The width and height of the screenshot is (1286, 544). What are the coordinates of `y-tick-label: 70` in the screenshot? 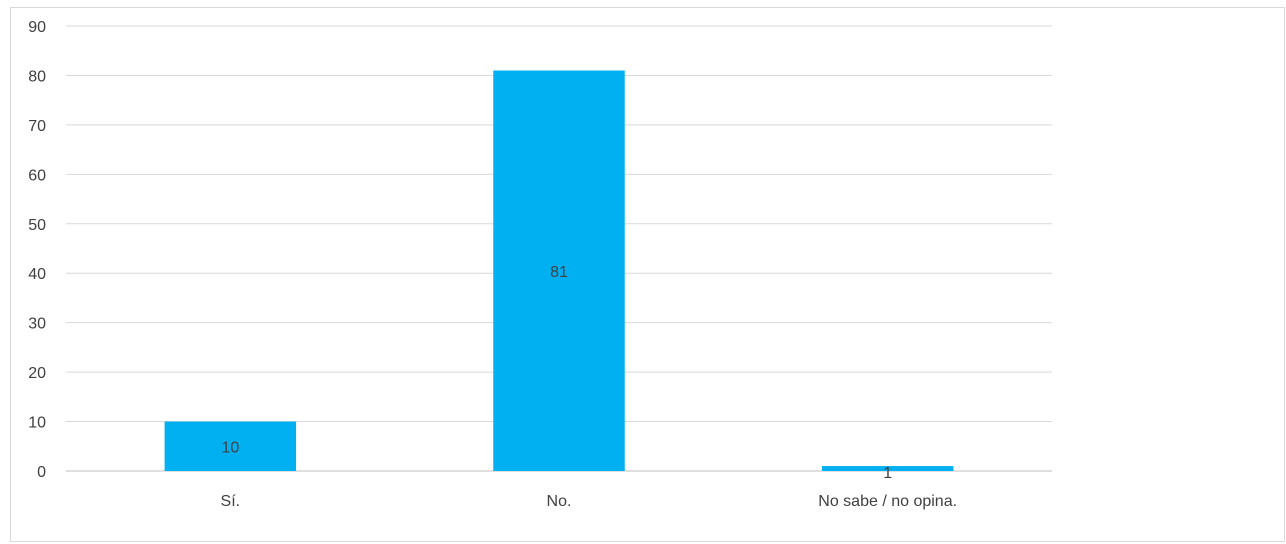 It's located at (37, 126).